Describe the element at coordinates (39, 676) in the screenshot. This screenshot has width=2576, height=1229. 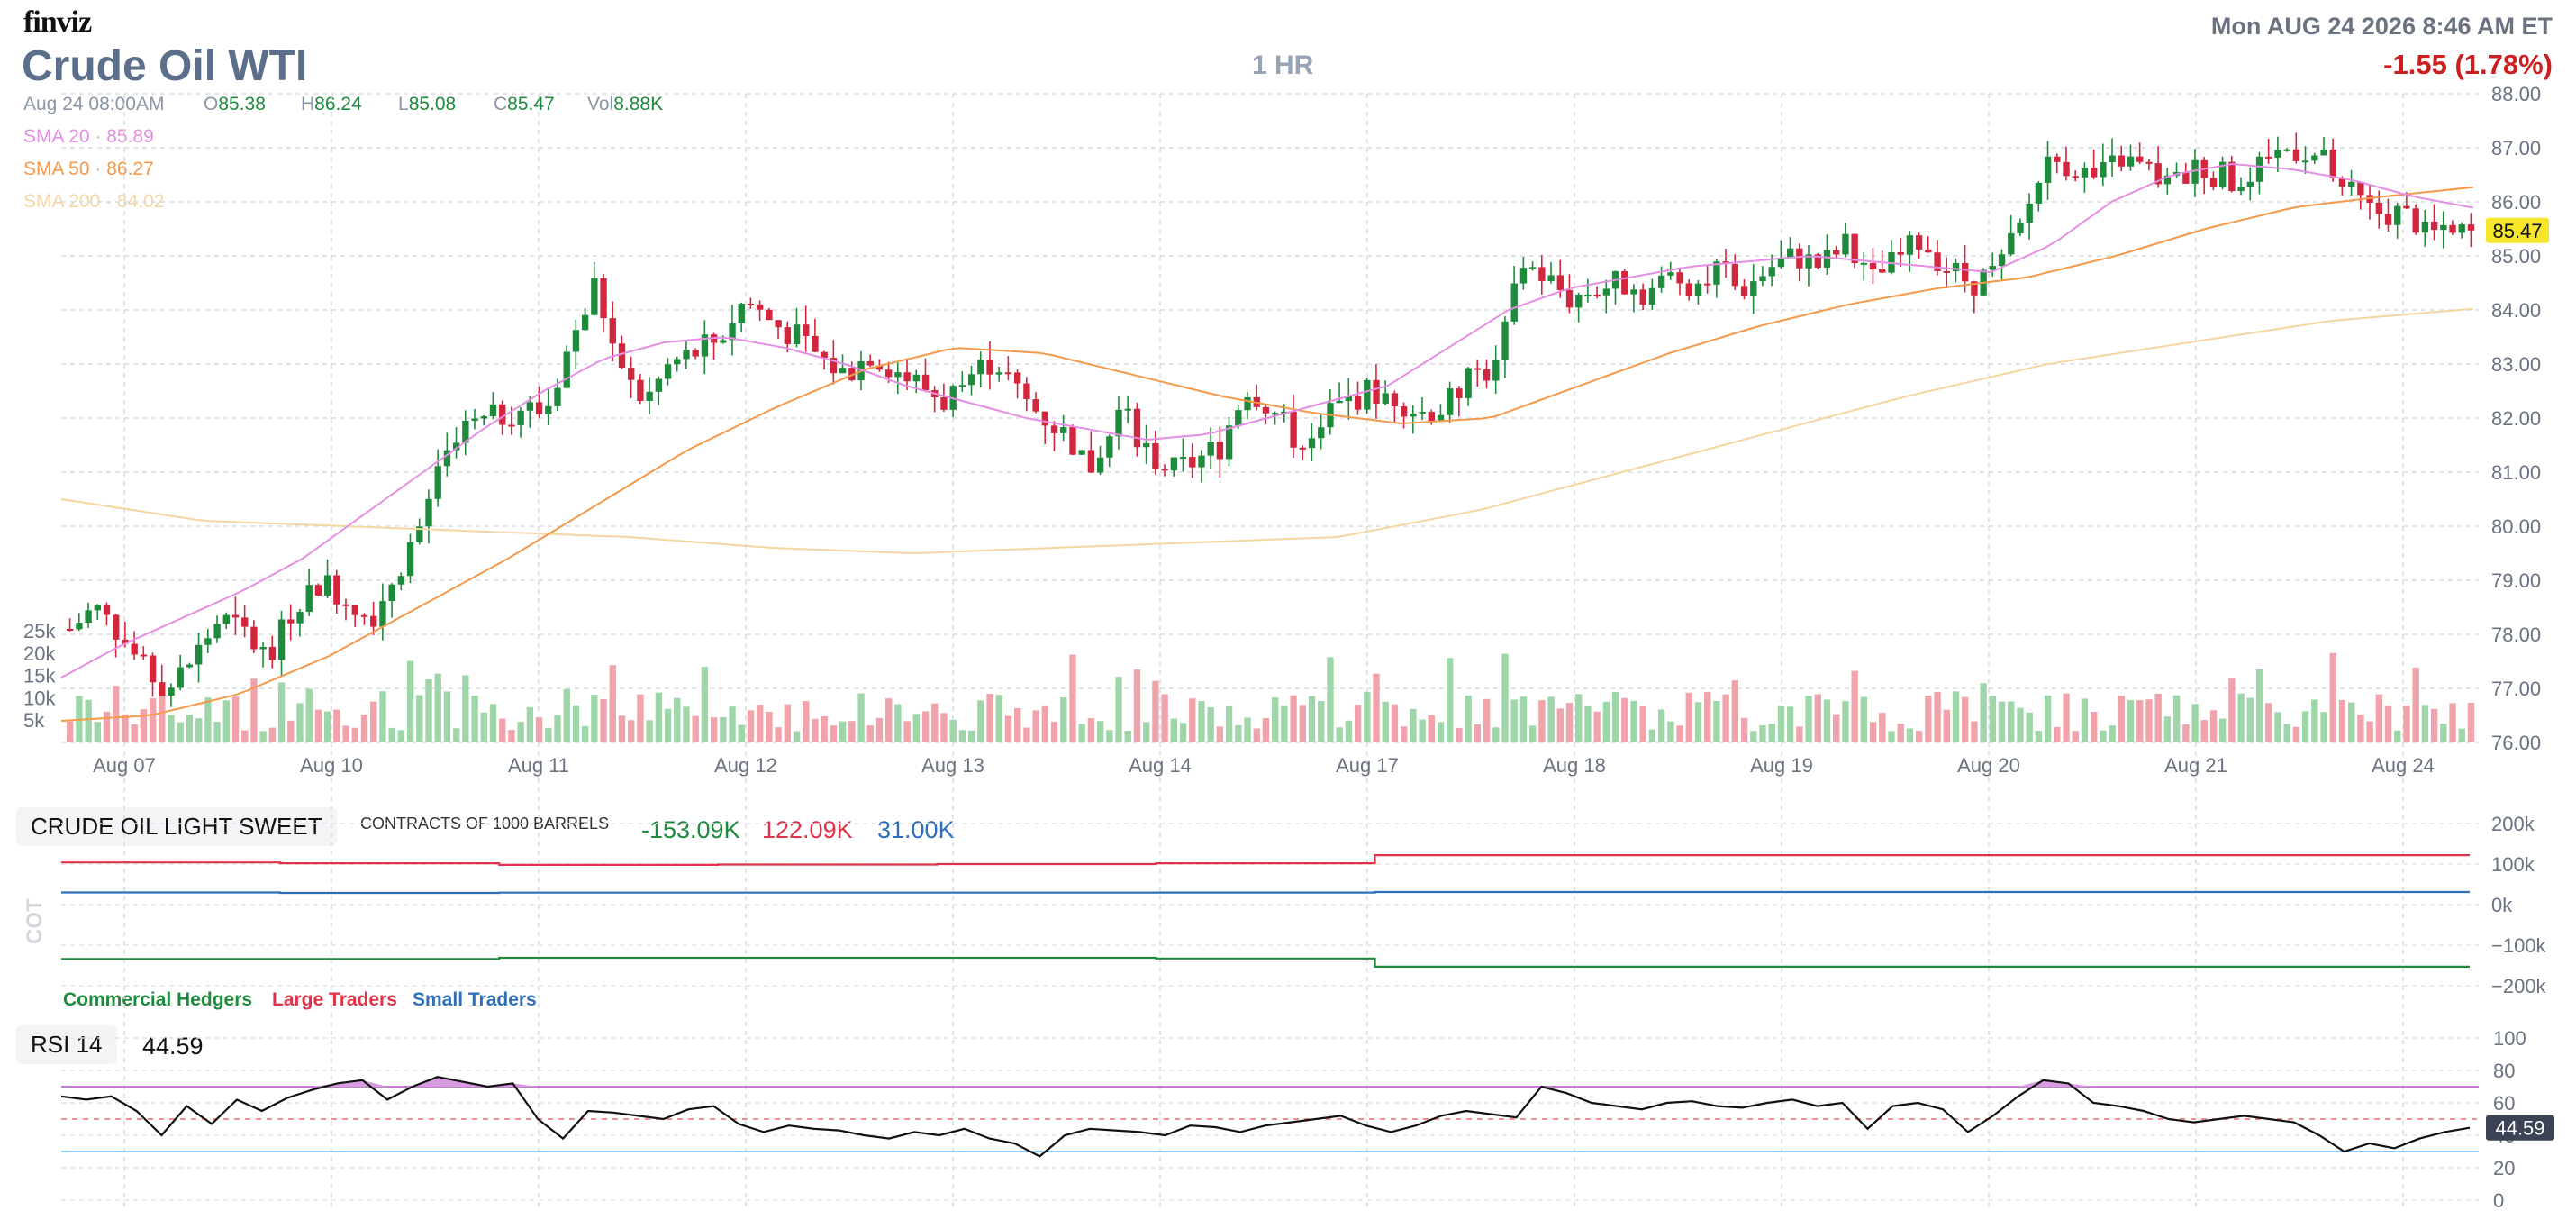
I see `volume-axis-tick: 15k` at that location.